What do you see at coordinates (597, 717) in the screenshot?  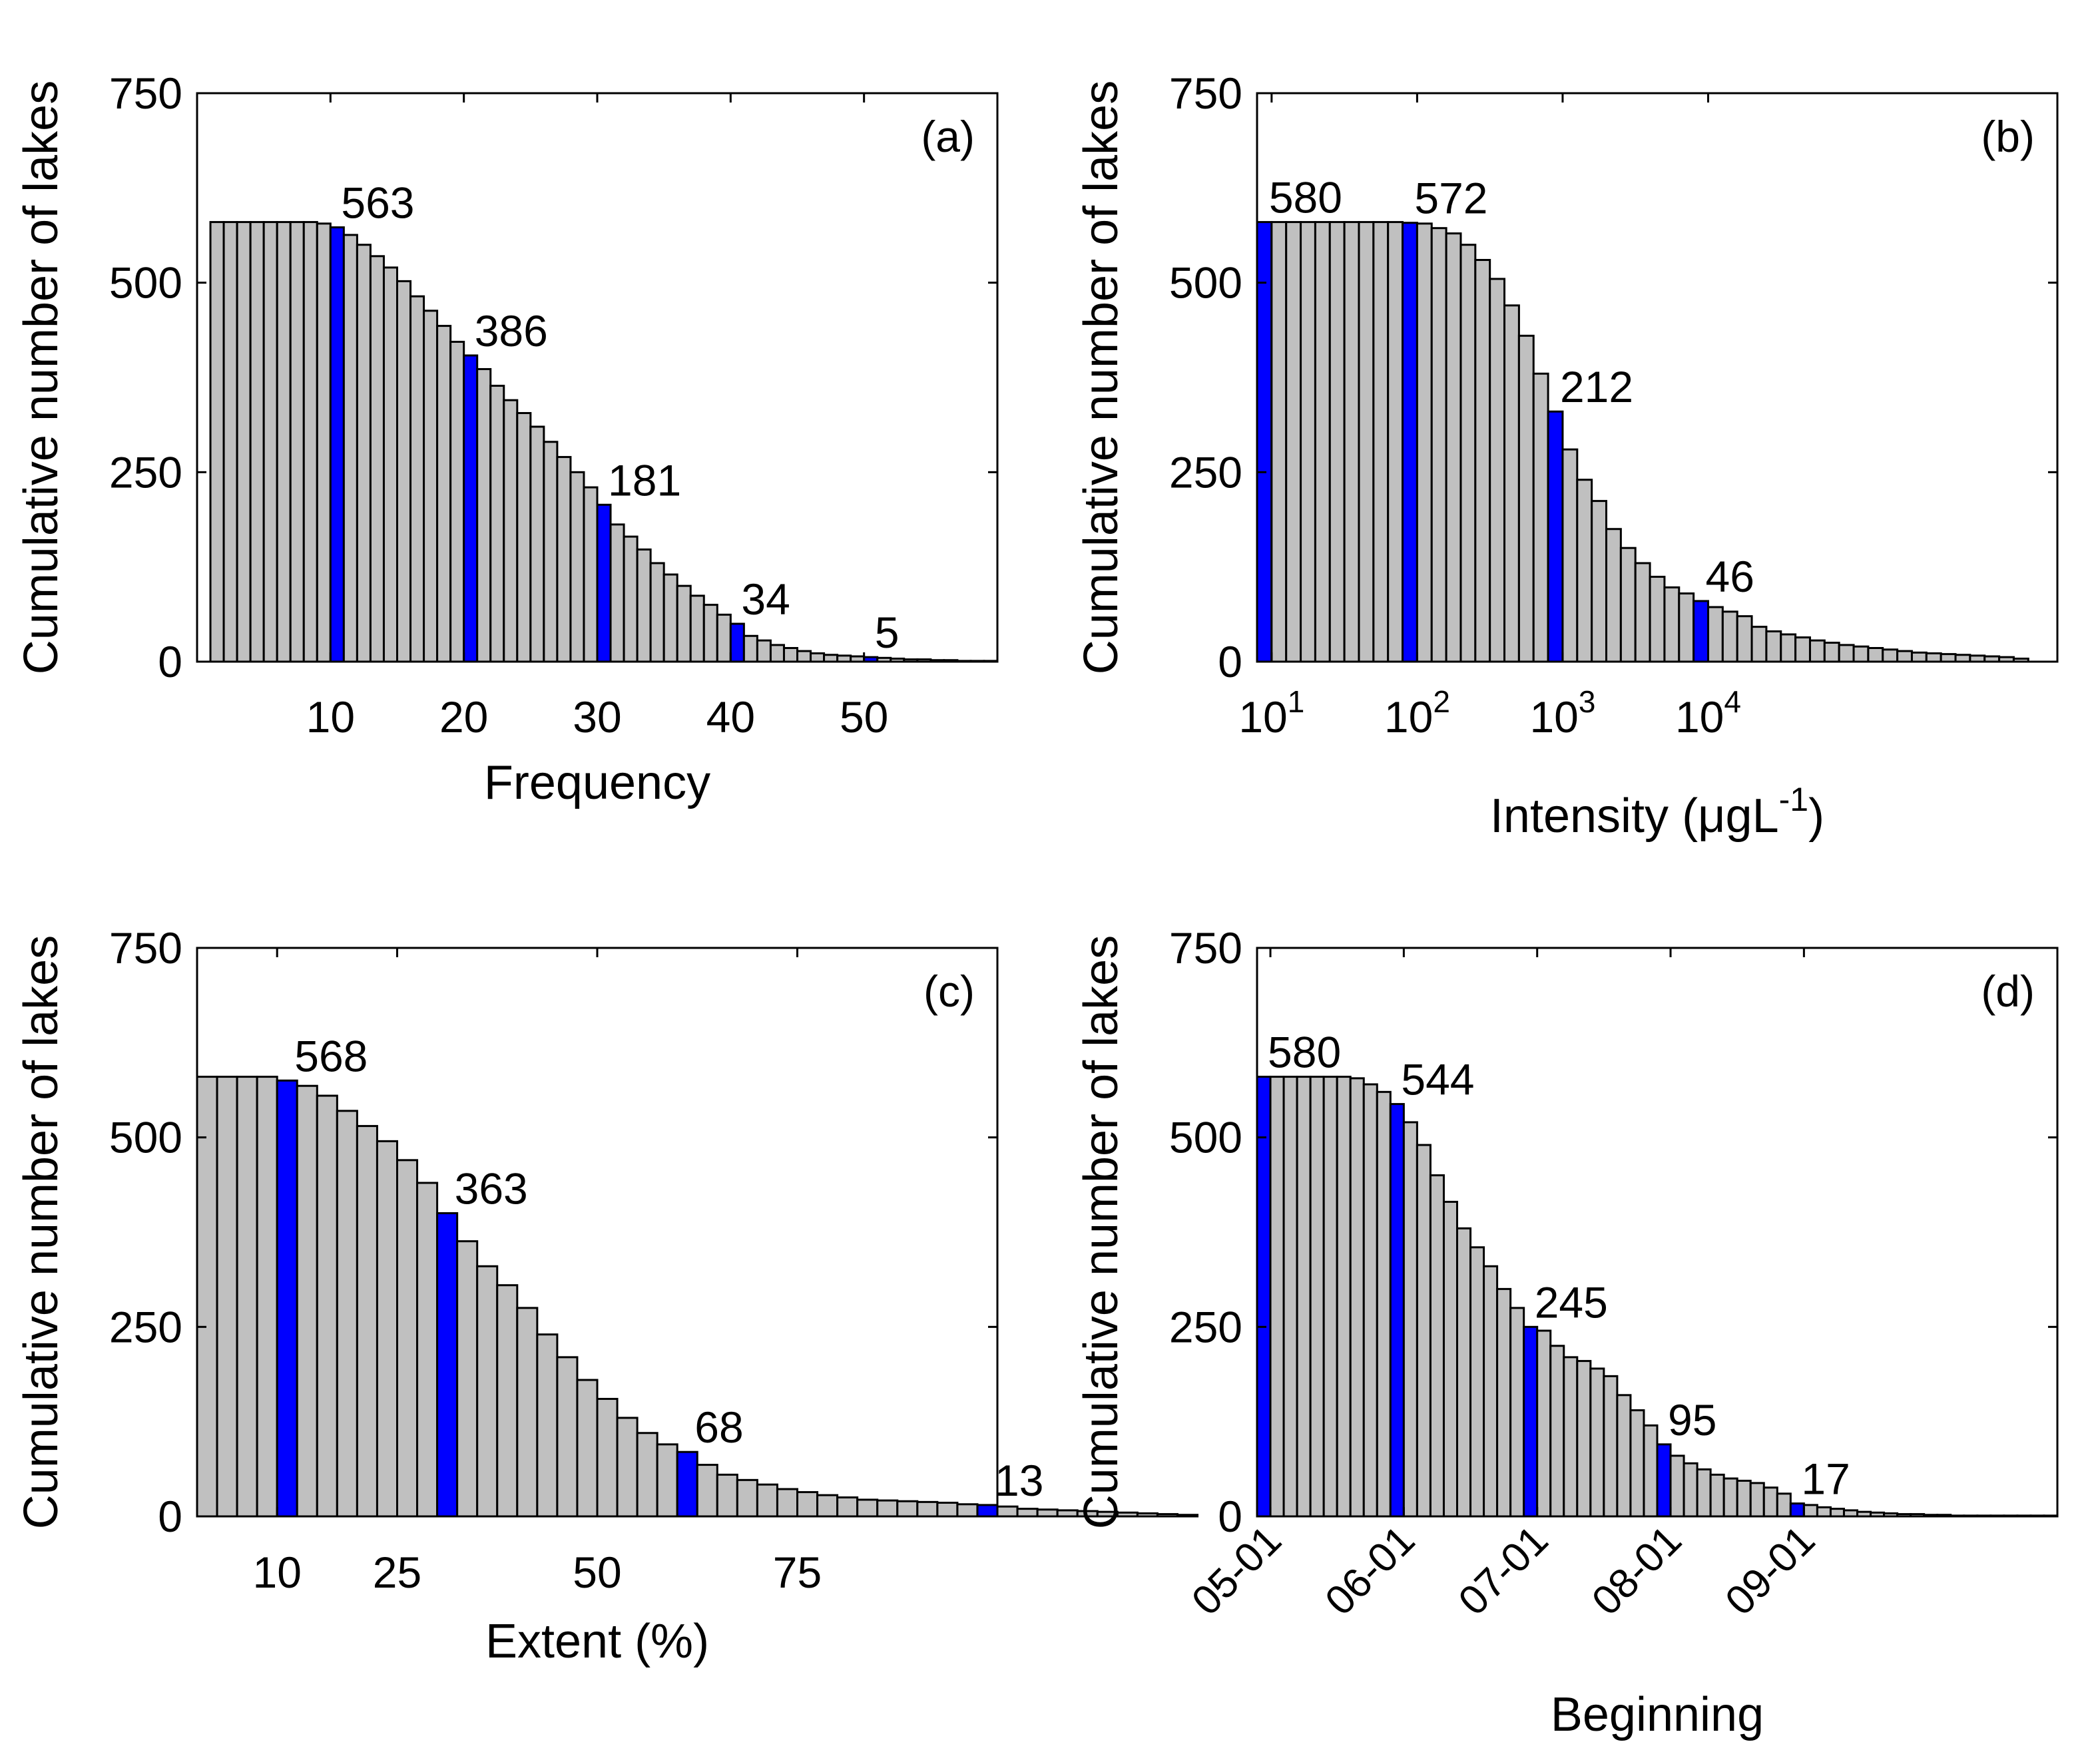 I see `x-tick-label: 30` at bounding box center [597, 717].